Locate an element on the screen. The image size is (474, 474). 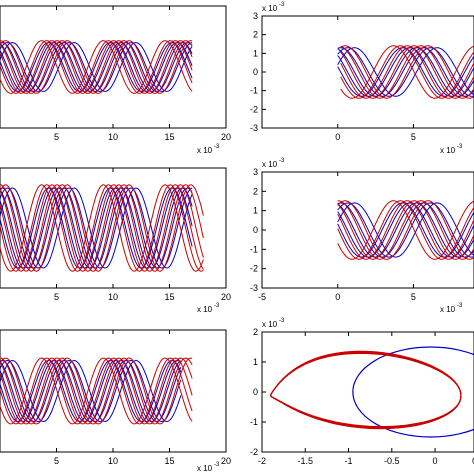
series-a-loop is located at coordinates (366, 390).